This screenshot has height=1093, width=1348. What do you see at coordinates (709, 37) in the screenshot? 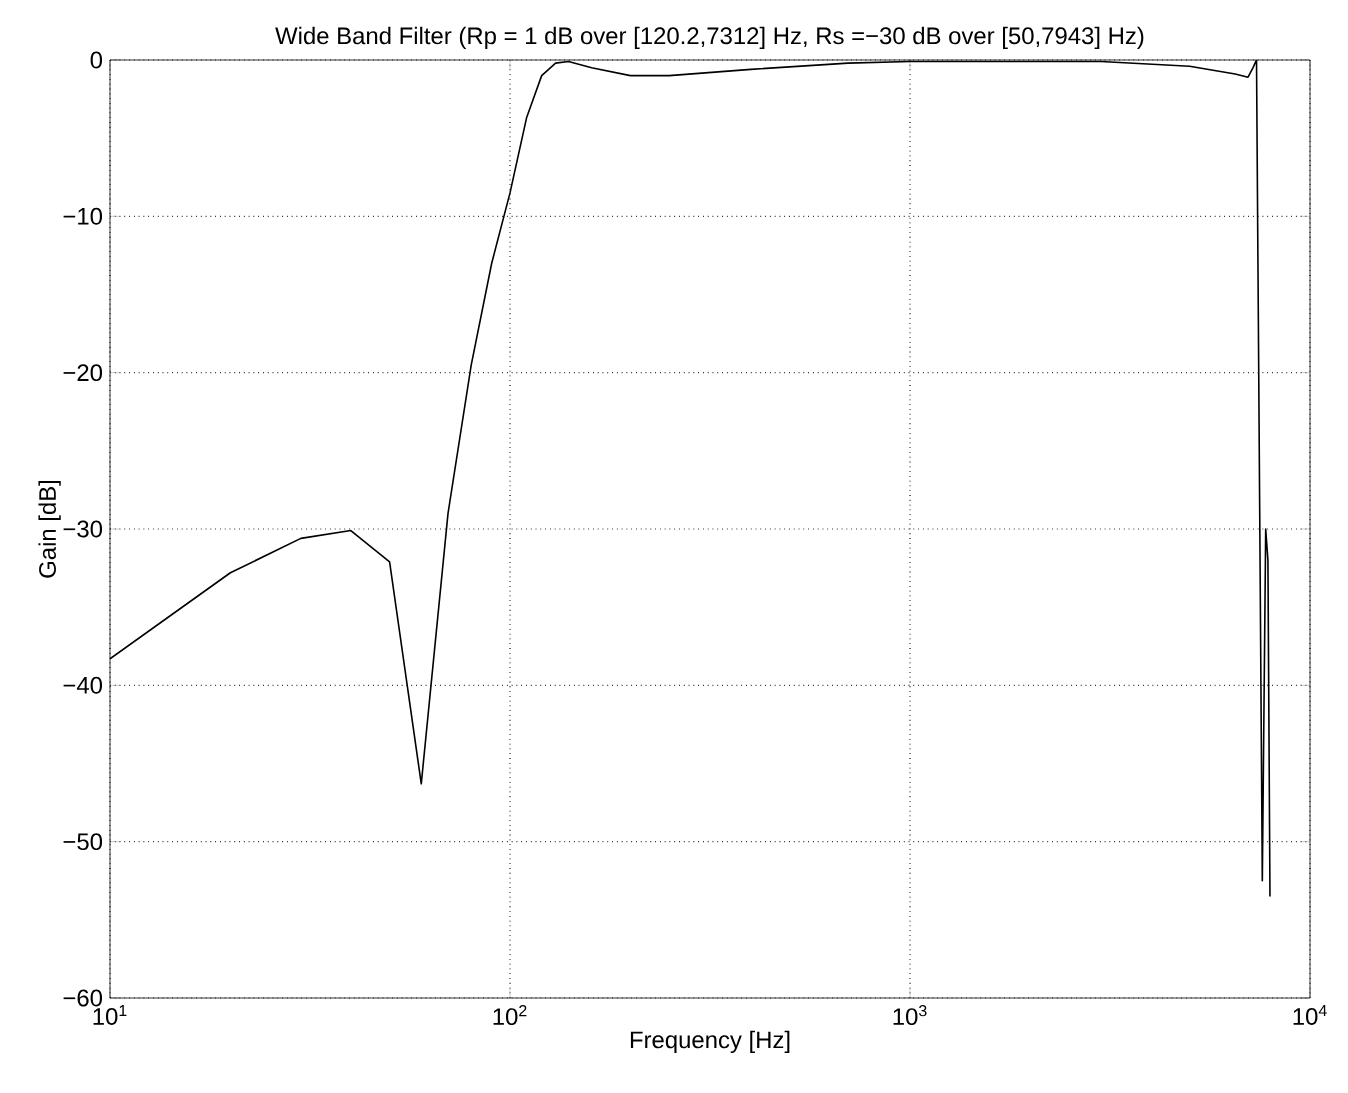
I see `chart-title: Wide Band Filter (Rp = 1 dB over [120.2,7312] Hz, Rs =−30 dB over [50,7943] Hz)` at bounding box center [709, 37].